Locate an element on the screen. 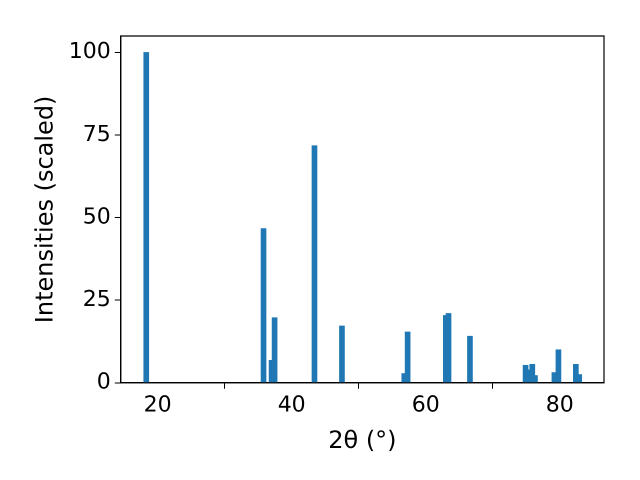 Image resolution: width=640 pixels, height=480 pixels. y-axis-title: Intensities (scaled) is located at coordinates (44, 210).